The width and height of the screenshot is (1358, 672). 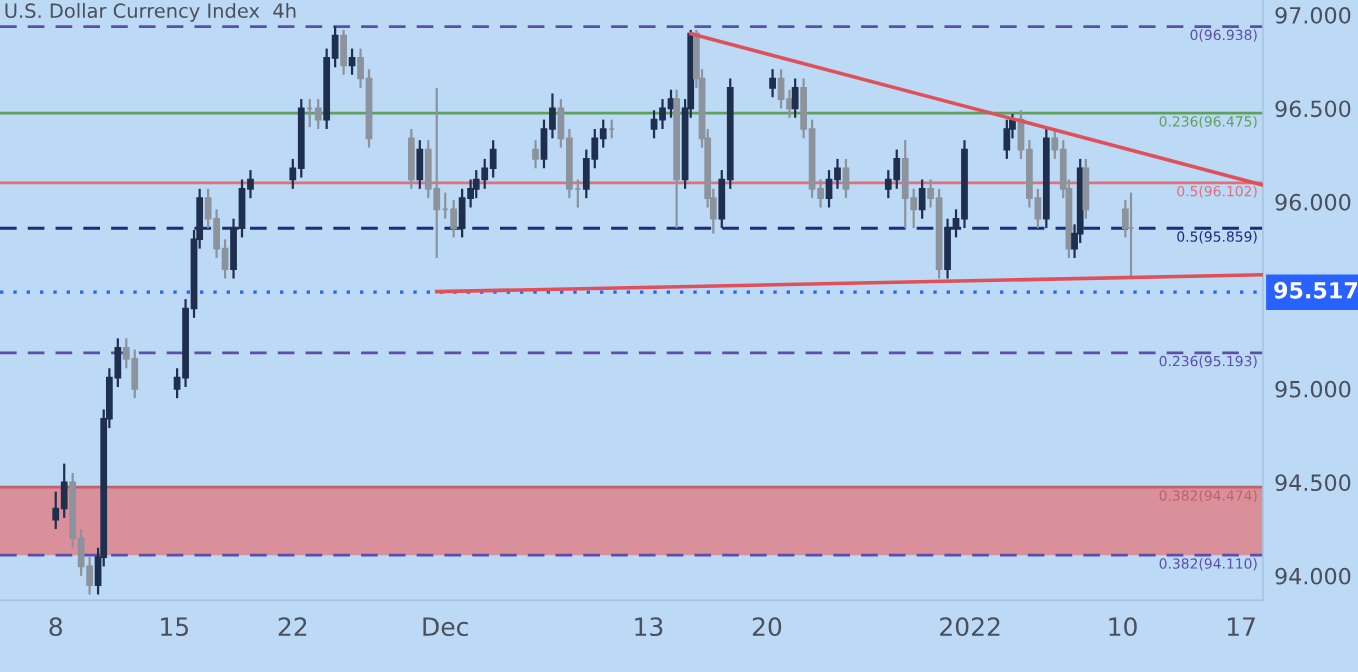 I want to click on x-tick-label: 22, so click(x=292, y=626).